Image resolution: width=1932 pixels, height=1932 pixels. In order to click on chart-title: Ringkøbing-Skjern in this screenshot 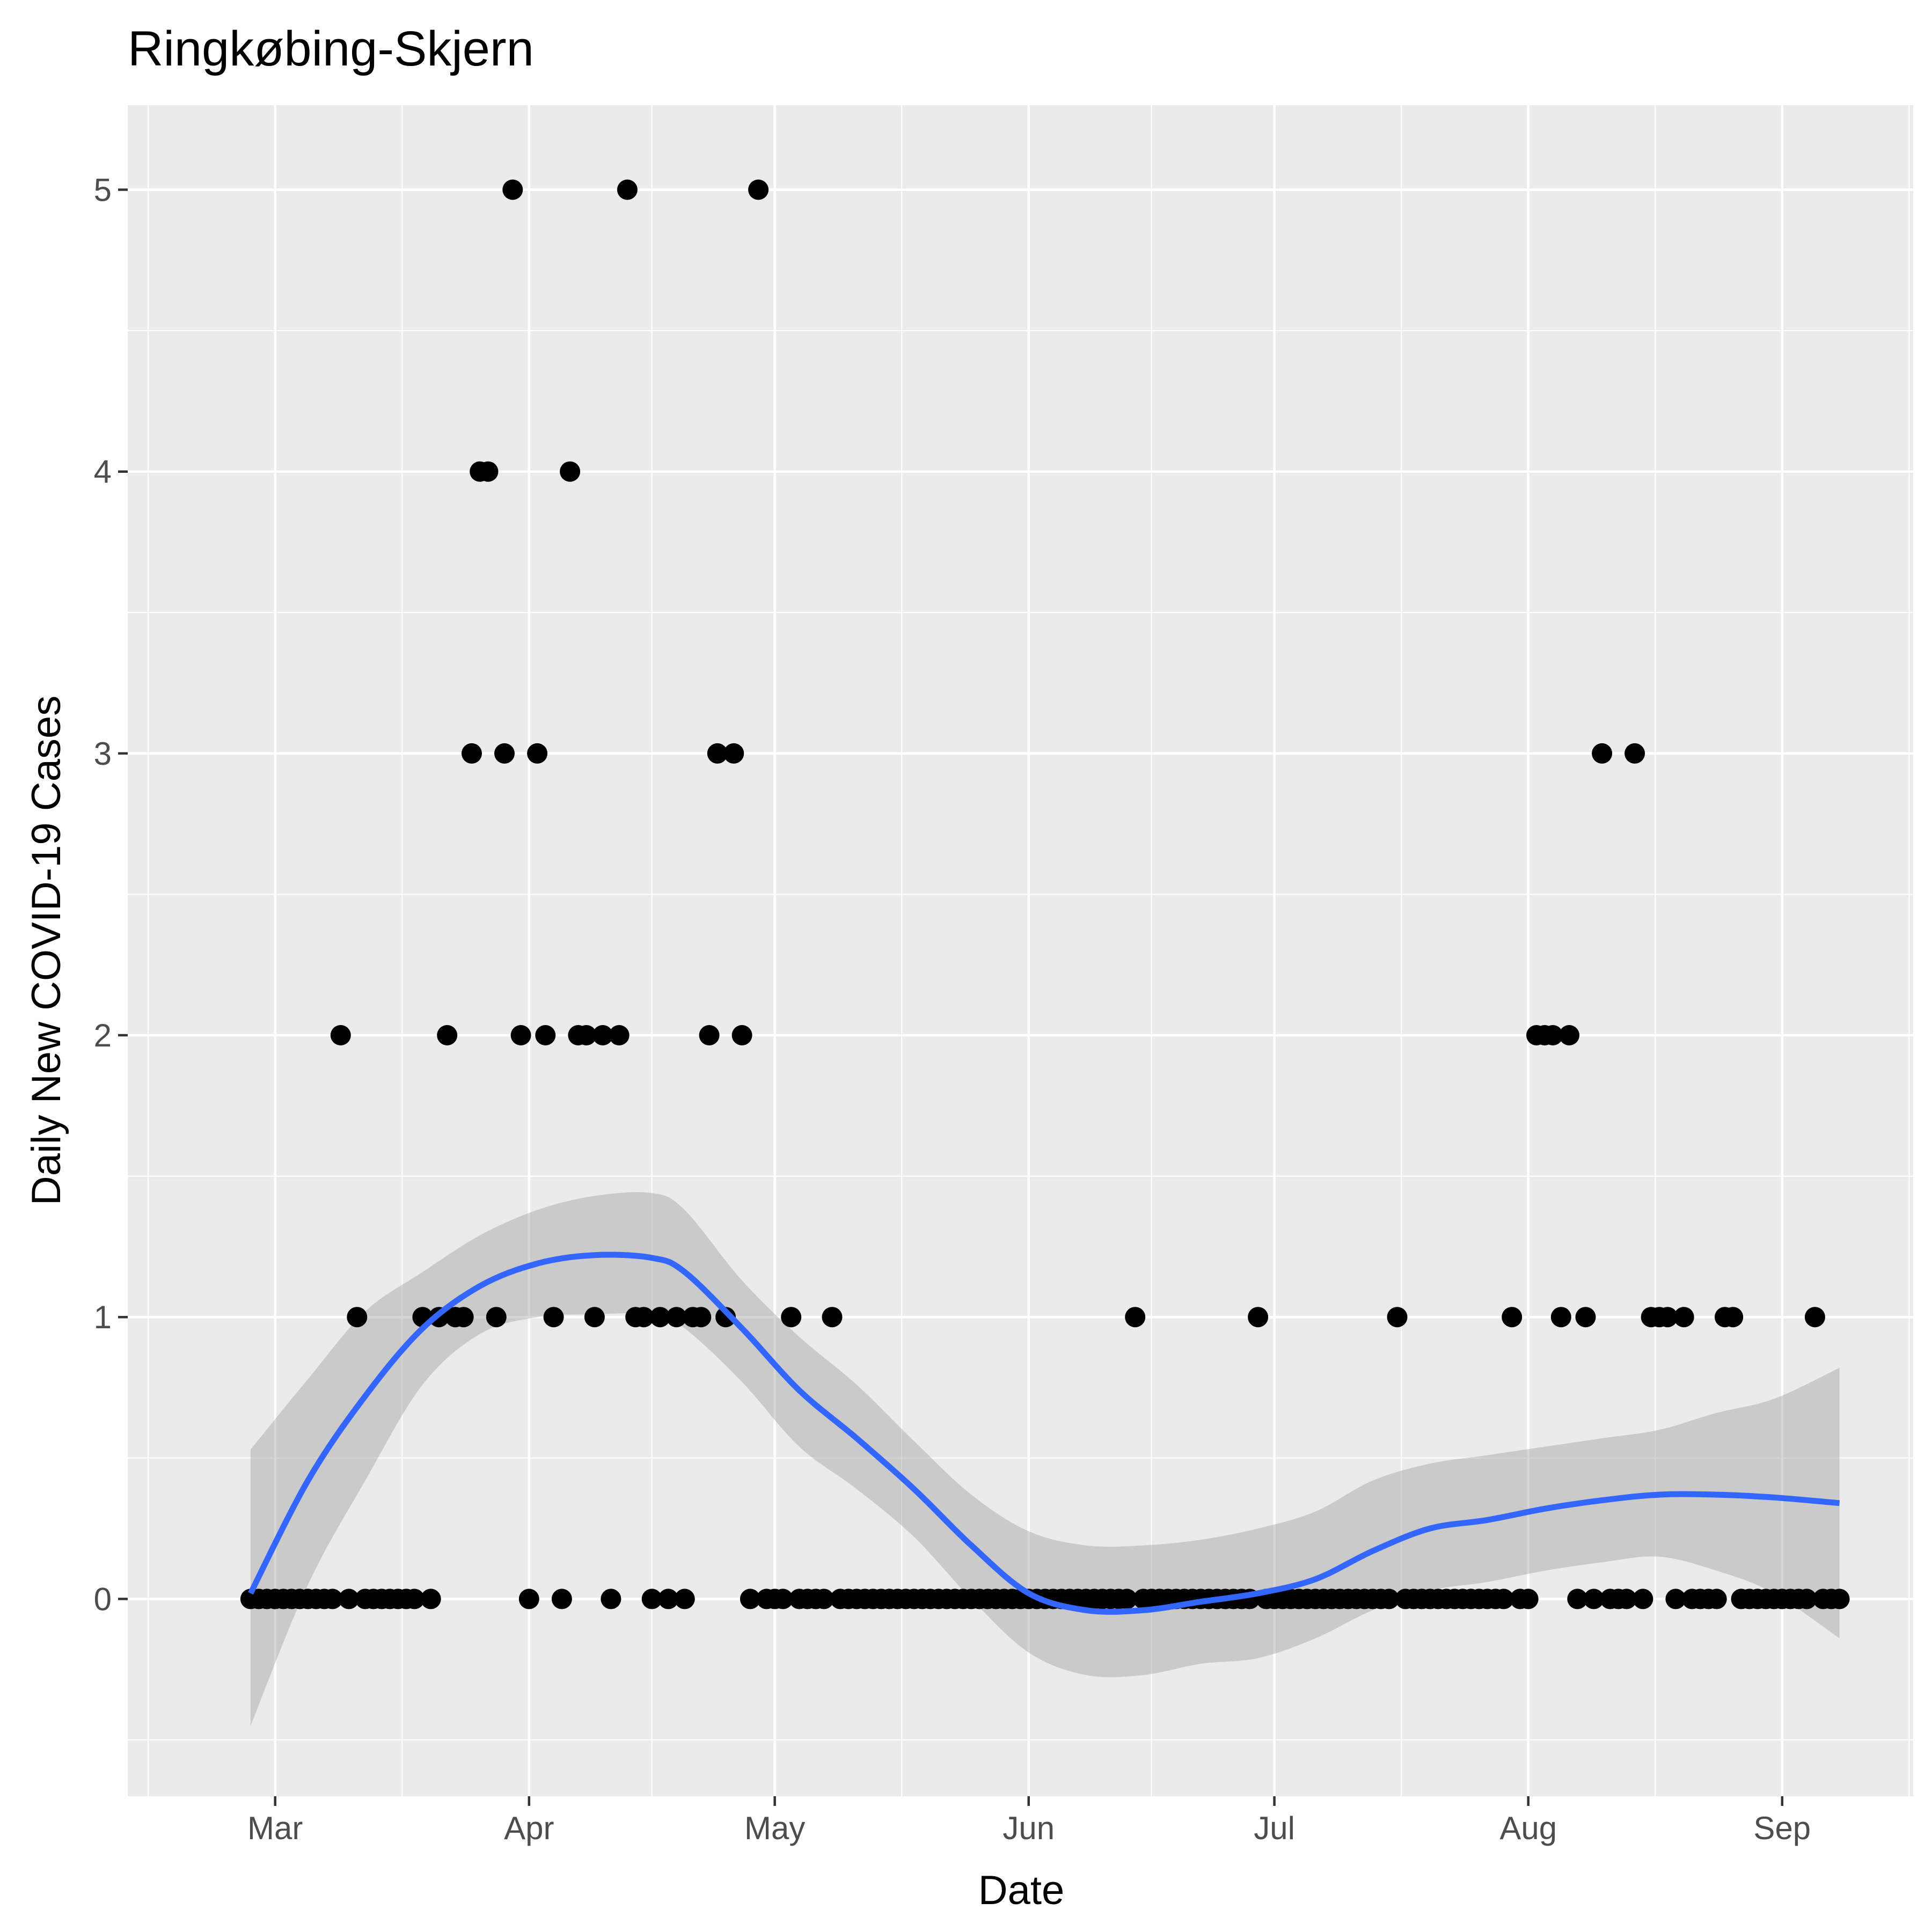, I will do `click(331, 48)`.